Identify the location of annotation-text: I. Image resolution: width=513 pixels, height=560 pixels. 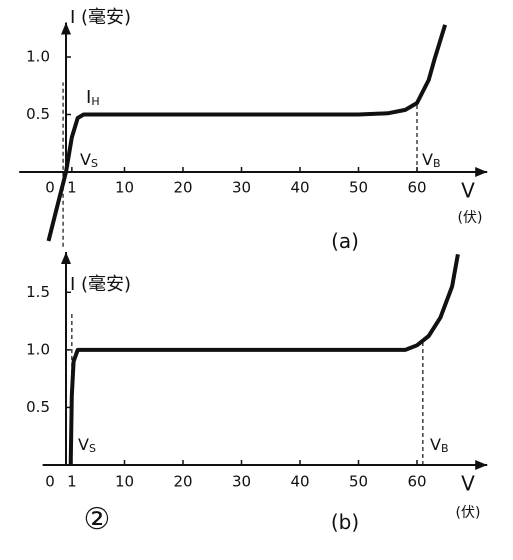
(88, 97).